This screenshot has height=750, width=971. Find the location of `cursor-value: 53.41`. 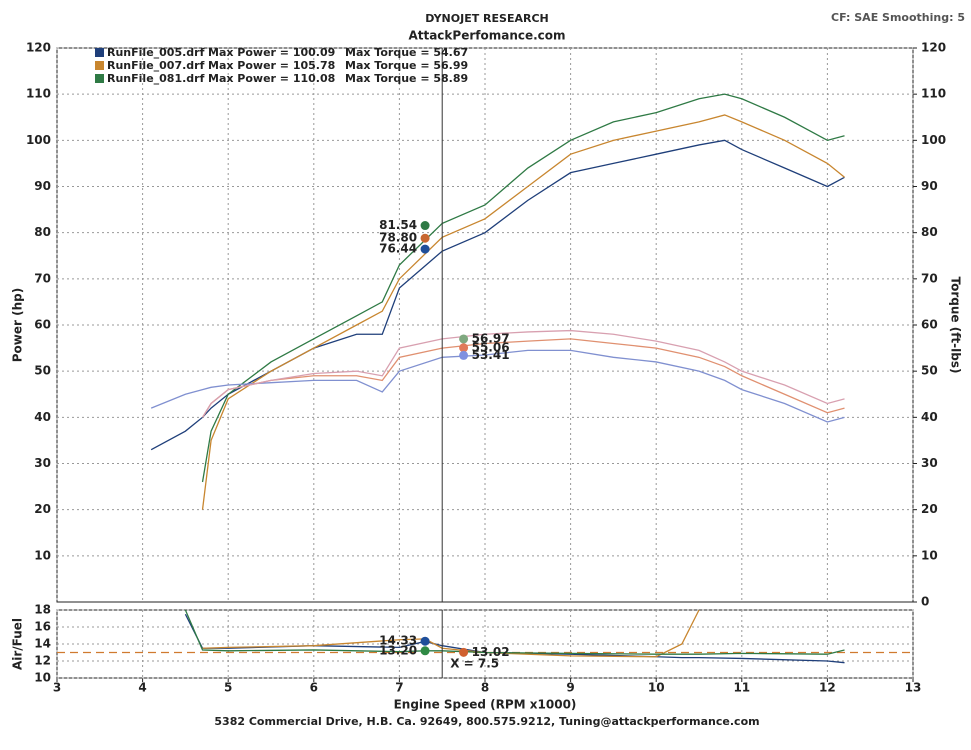

cursor-value: 53.41 is located at coordinates (491, 355).